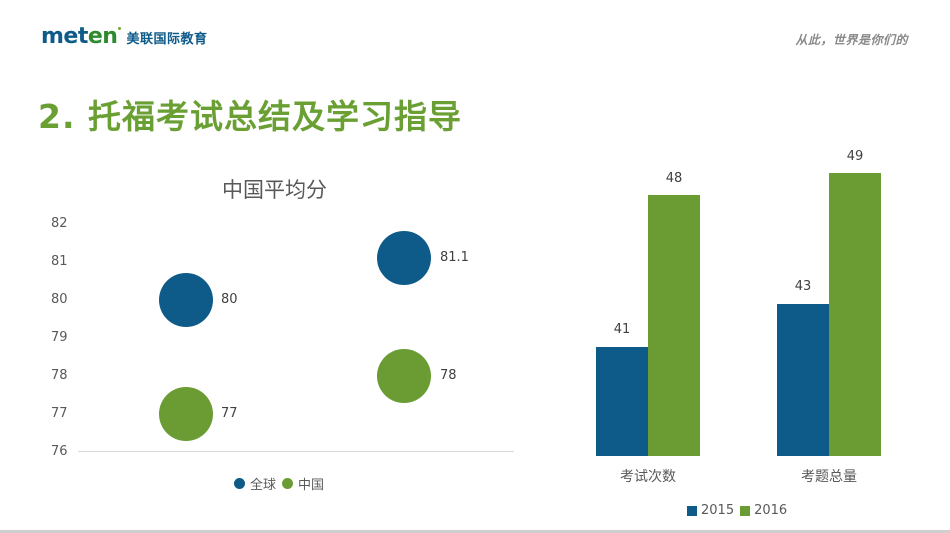  What do you see at coordinates (59, 261) in the screenshot?
I see `y-tick: 81` at bounding box center [59, 261].